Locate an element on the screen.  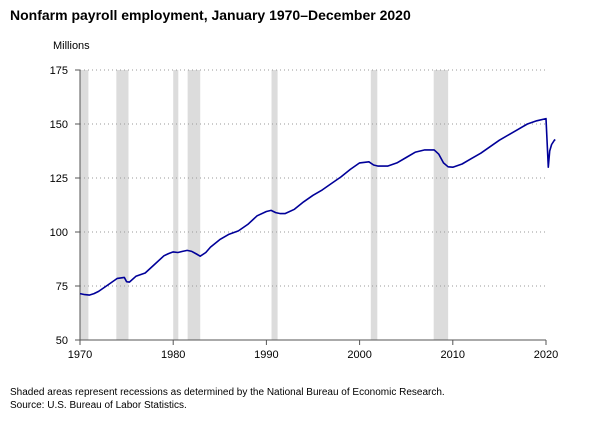
y-tick-label-50: 50 is located at coordinates (62, 341).